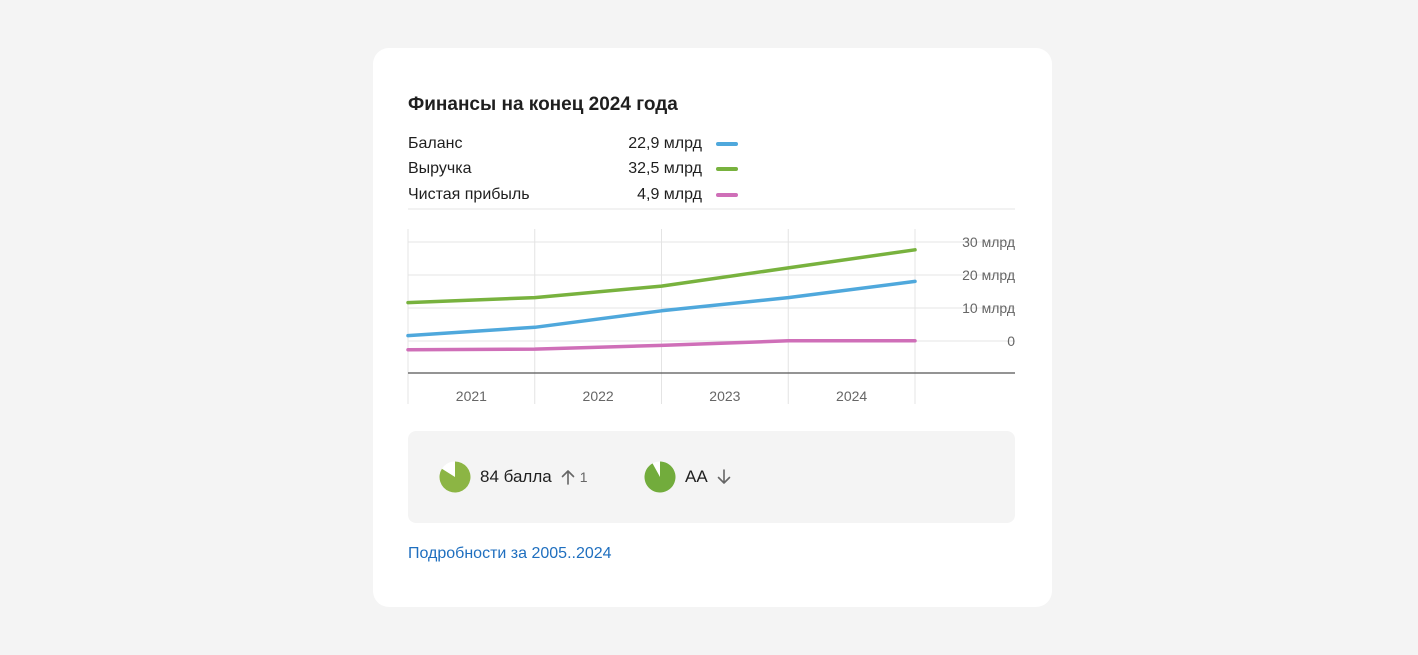  What do you see at coordinates (568, 477) in the screenshot?
I see `arrow-up-icon` at bounding box center [568, 477].